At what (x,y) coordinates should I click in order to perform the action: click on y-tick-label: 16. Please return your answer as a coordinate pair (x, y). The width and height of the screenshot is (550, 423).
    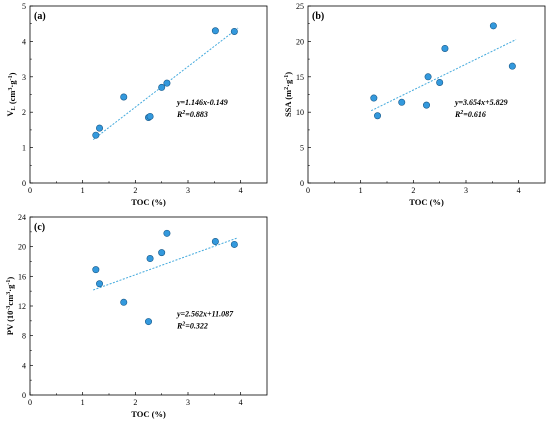
    Looking at the image, I should click on (22, 276).